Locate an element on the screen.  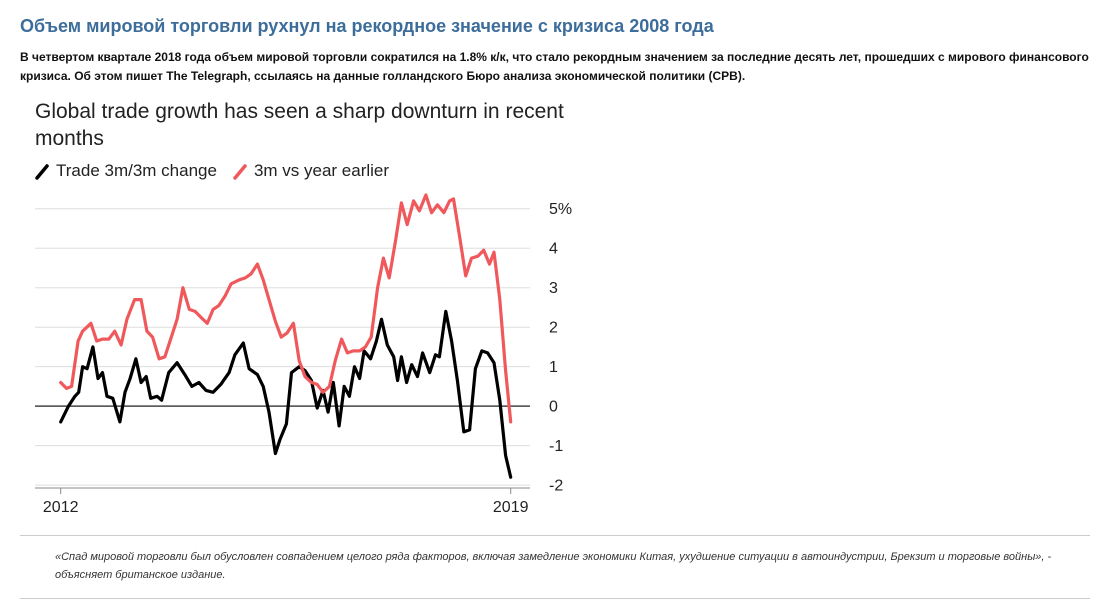
legend-label: 3m vs year earlier is located at coordinates (321, 170).